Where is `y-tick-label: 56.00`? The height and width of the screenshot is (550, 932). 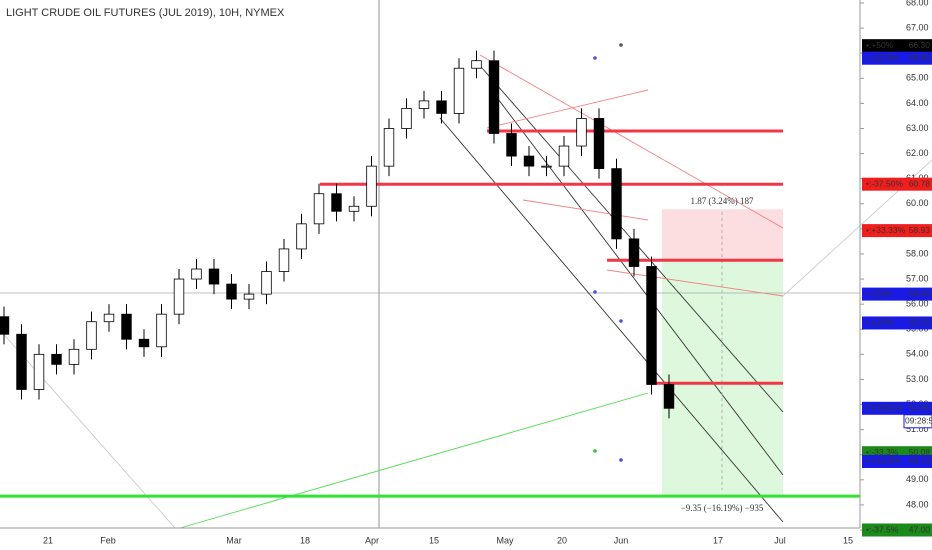 y-tick-label: 56.00 is located at coordinates (917, 304).